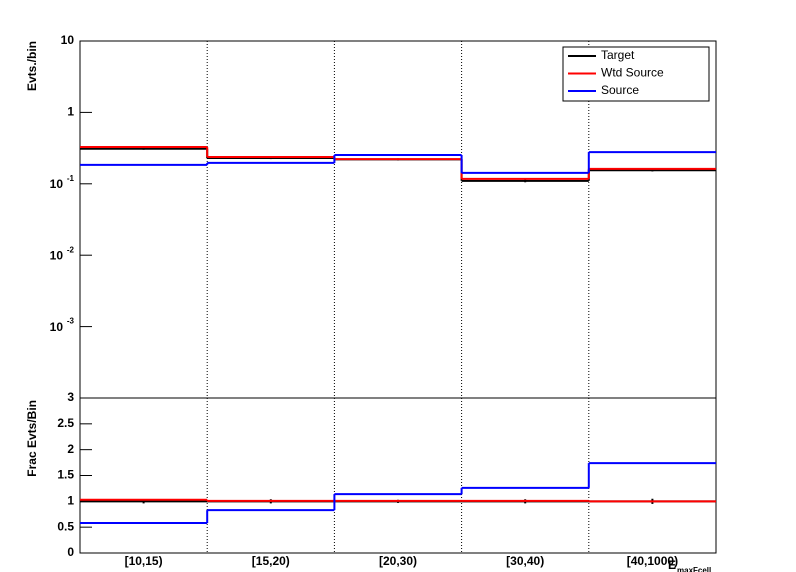  Describe the element at coordinates (398, 561) in the screenshot. I see `x-tick-label: [20,30)` at that location.